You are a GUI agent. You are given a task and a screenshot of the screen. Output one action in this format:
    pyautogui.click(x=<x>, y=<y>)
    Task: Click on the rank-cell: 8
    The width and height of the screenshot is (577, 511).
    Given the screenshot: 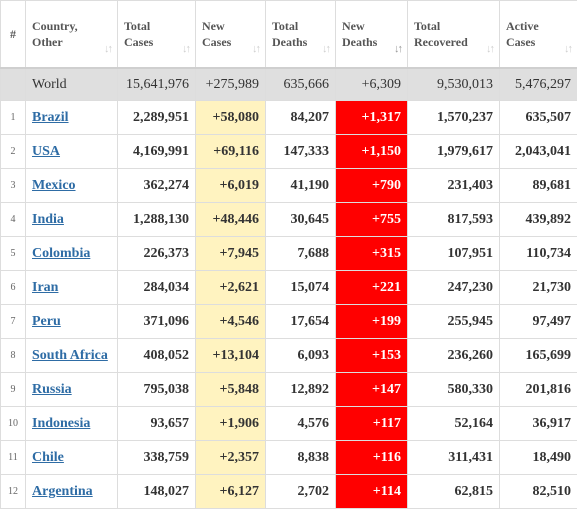 What is the action you would take?
    pyautogui.click(x=13, y=355)
    